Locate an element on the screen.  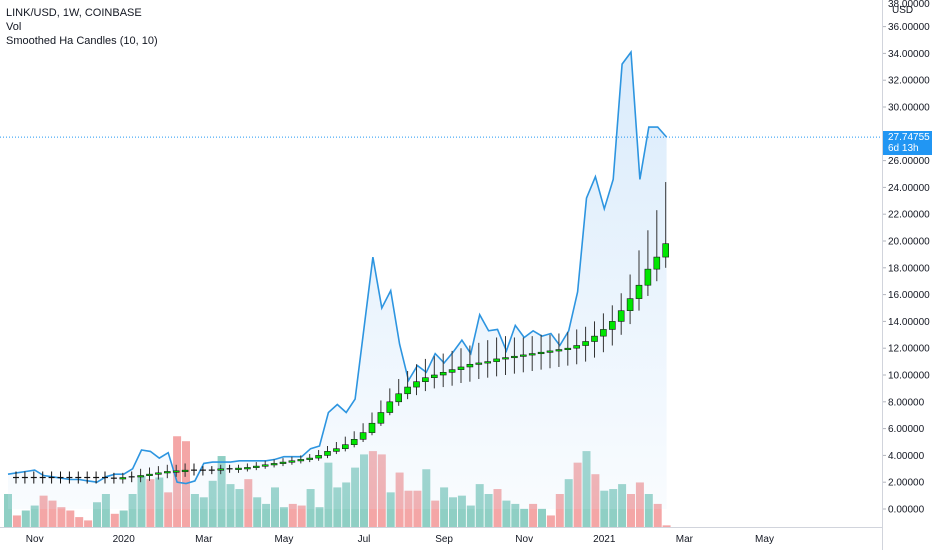
price-axis-label: 2.00000 is located at coordinates (906, 483).